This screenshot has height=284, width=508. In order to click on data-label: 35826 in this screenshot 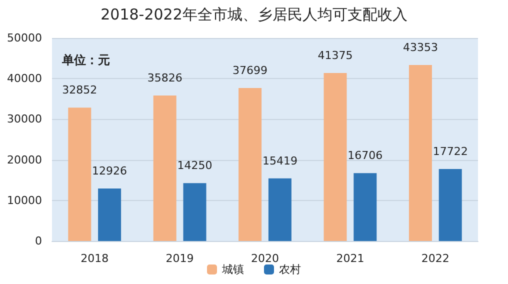, I will do `click(164, 78)`.